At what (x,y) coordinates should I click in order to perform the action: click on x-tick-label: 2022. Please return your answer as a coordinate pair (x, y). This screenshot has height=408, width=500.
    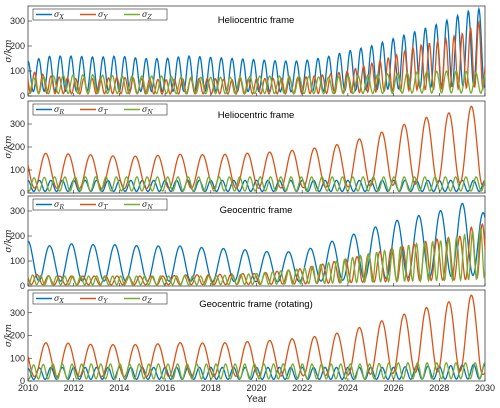
    Looking at the image, I should click on (302, 388).